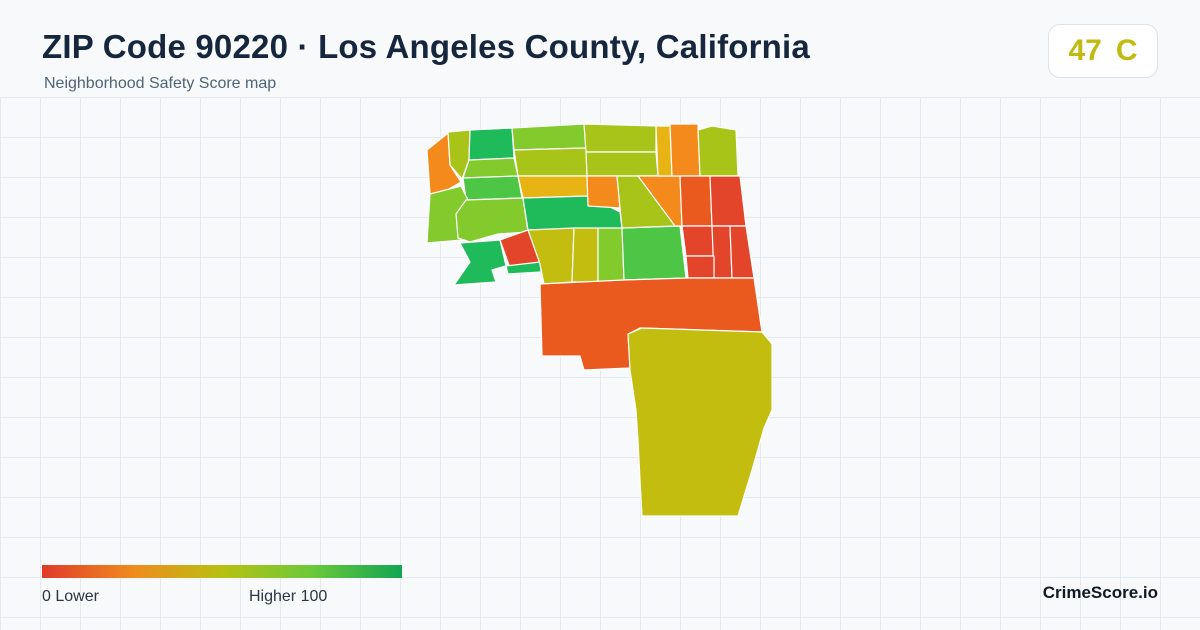  I want to click on score-value: 47, so click(1085, 50).